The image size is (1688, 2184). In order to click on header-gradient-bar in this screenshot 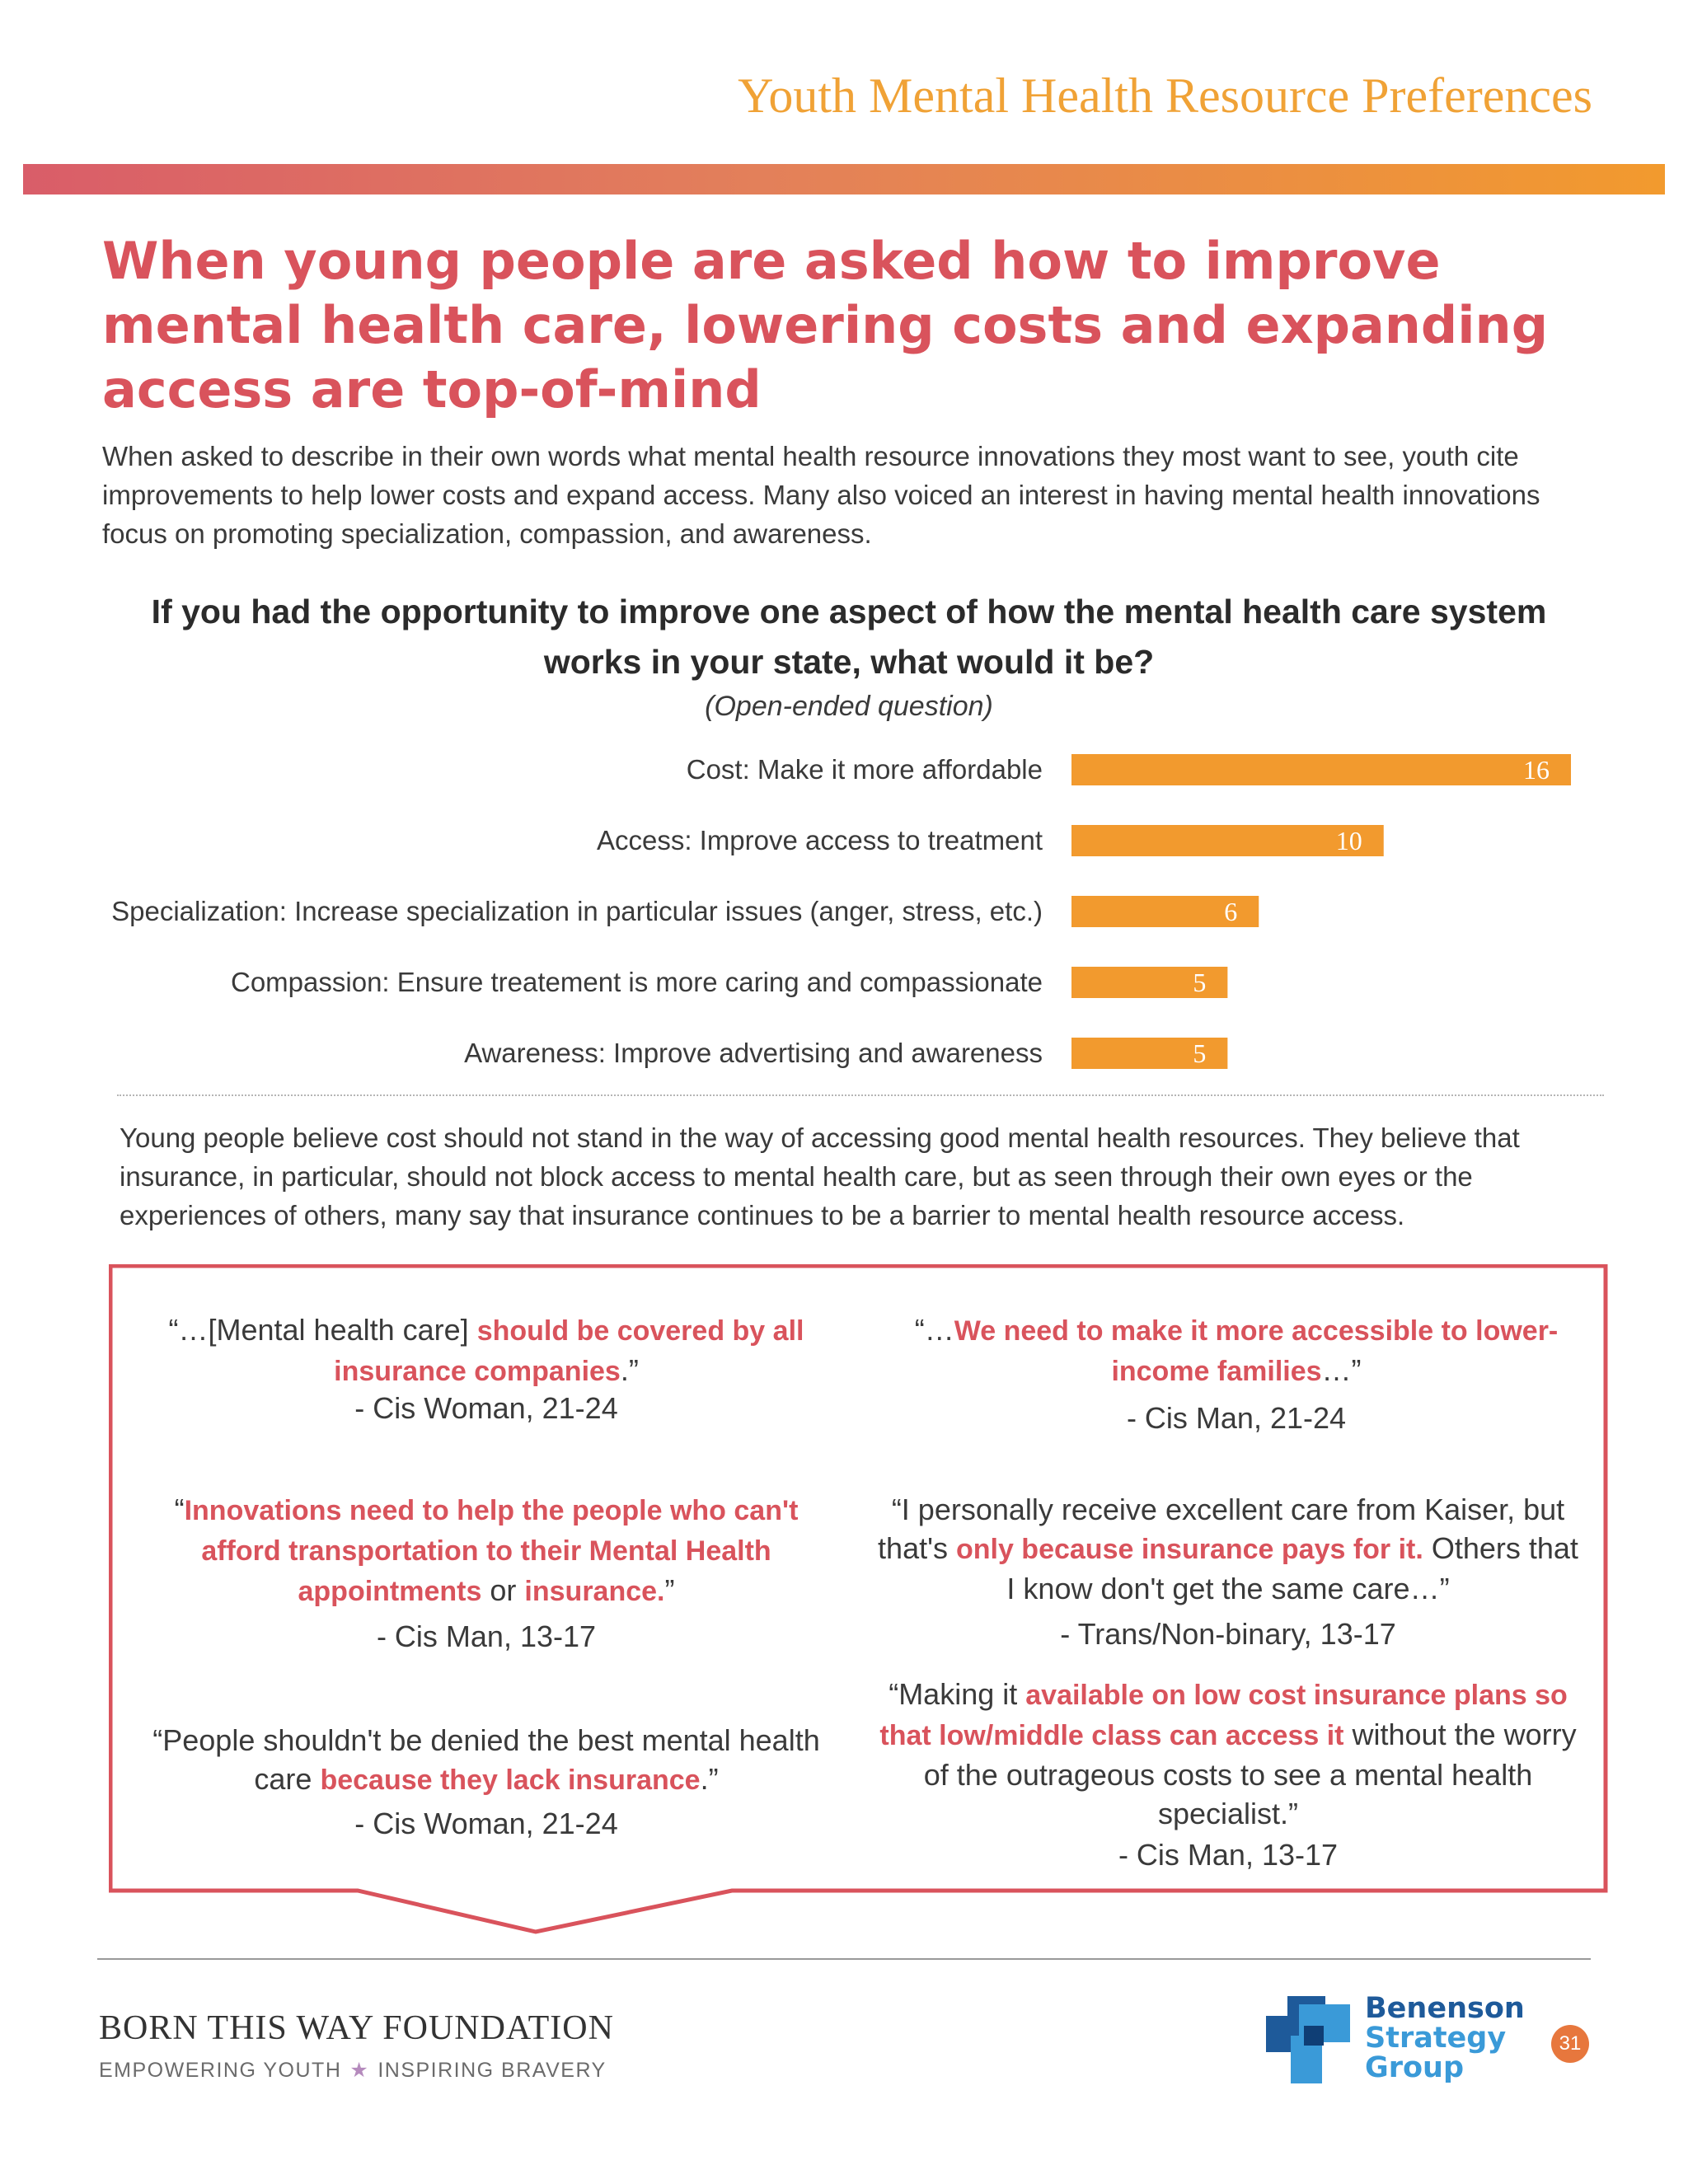, I will do `click(844, 179)`.